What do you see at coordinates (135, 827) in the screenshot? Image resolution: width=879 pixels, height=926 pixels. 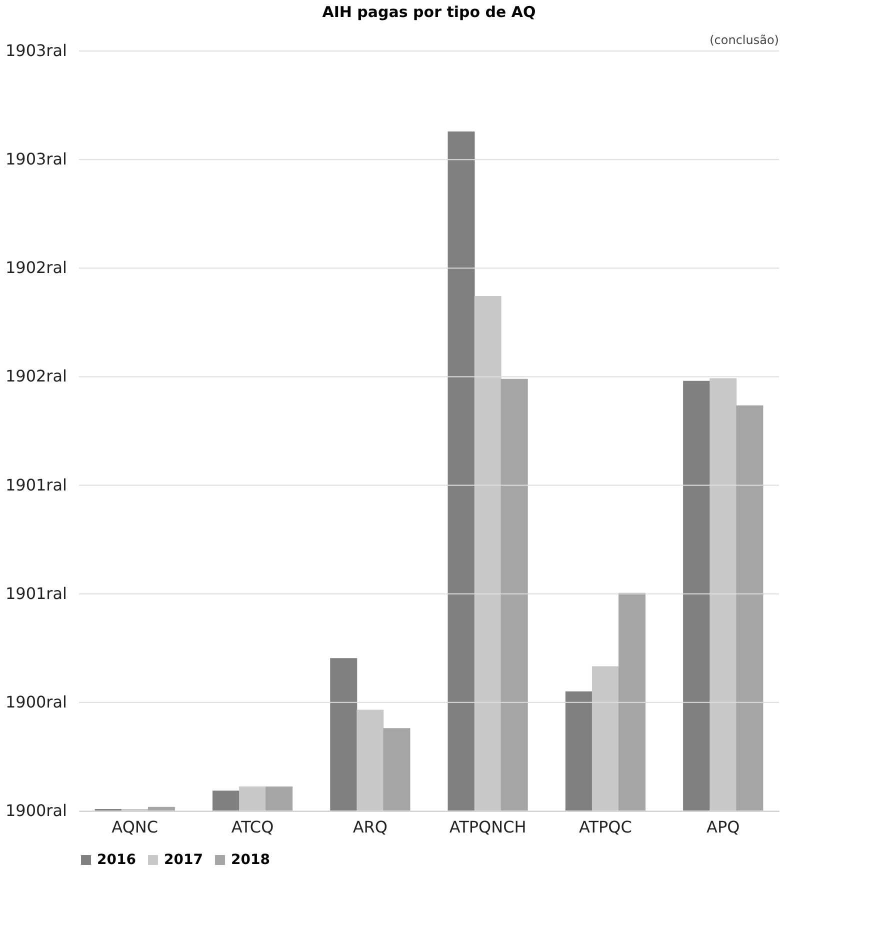 I see `x-tick-label: AQNC` at bounding box center [135, 827].